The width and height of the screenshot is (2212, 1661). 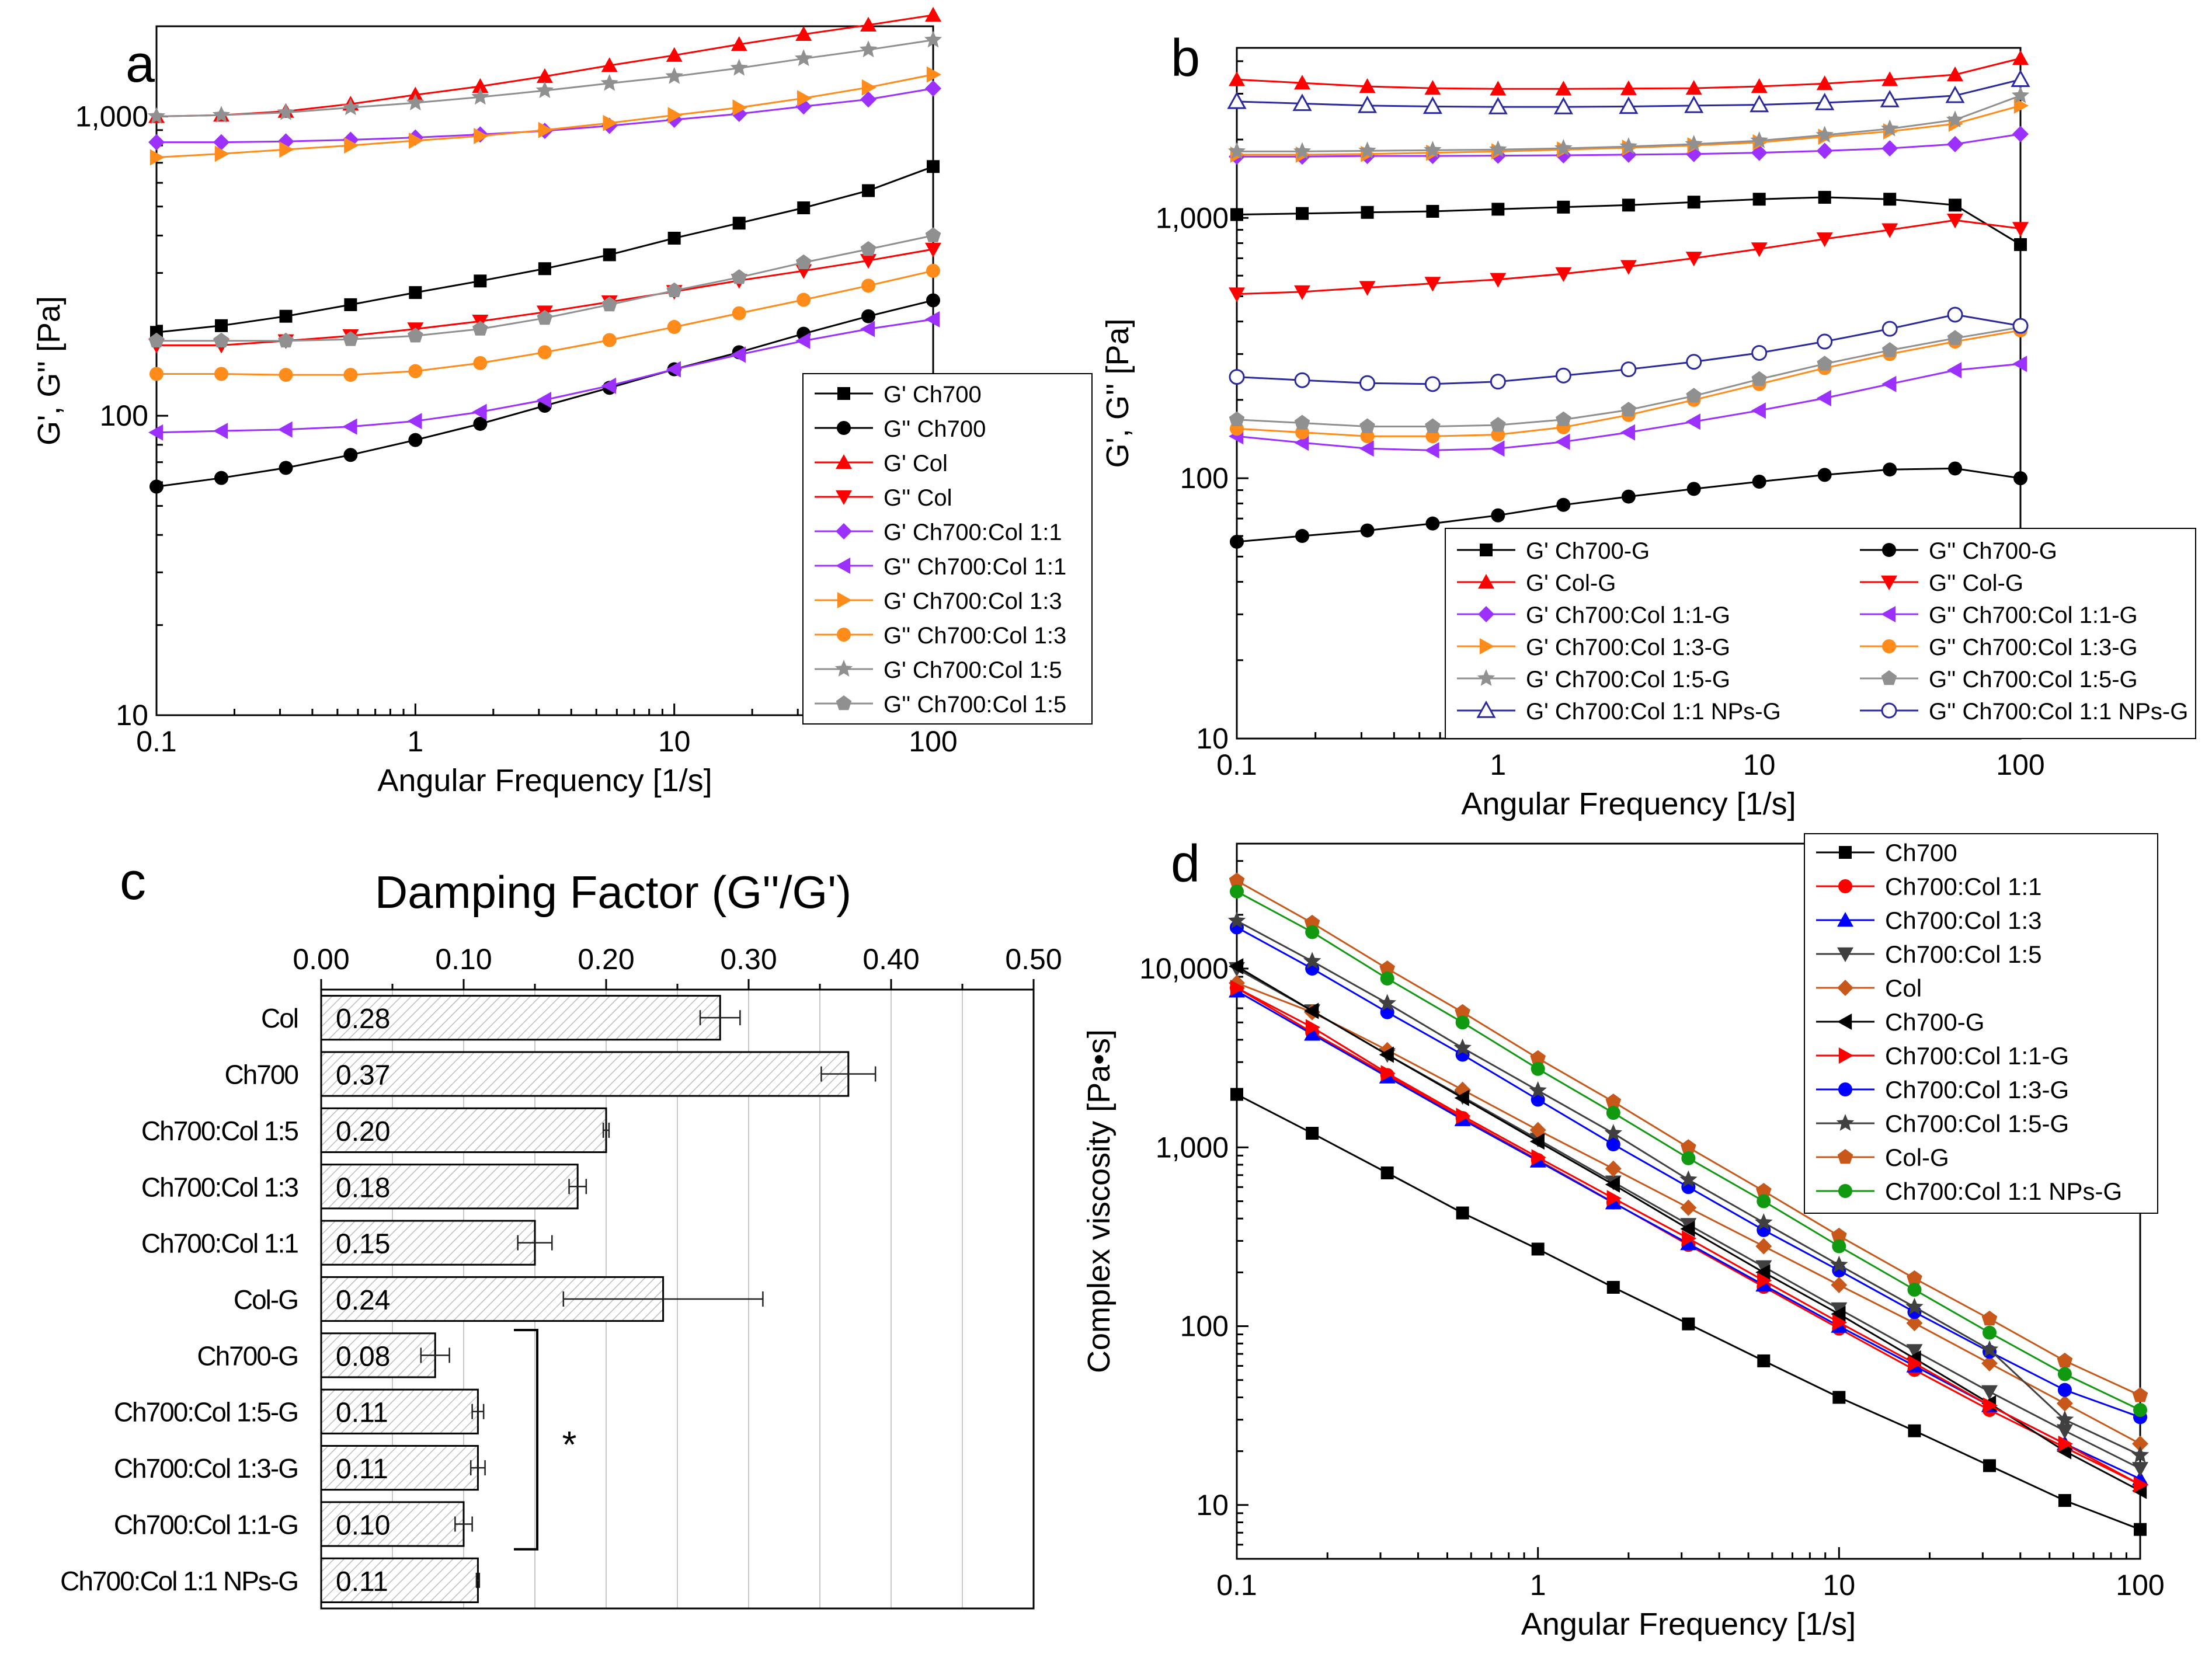 I want to click on legend-label: G'' Ch700, so click(x=935, y=429).